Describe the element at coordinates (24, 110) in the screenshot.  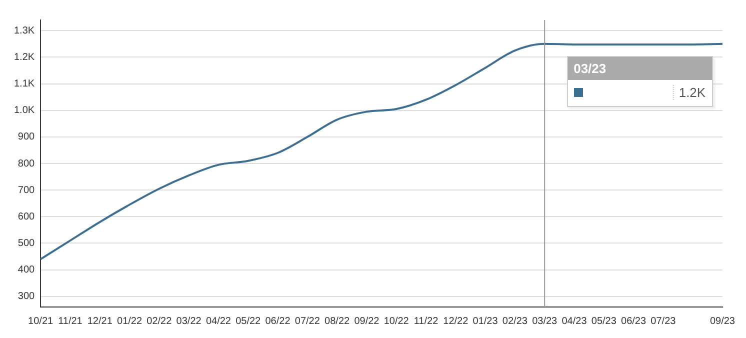
I see `y-tick-label: 1.0K` at that location.